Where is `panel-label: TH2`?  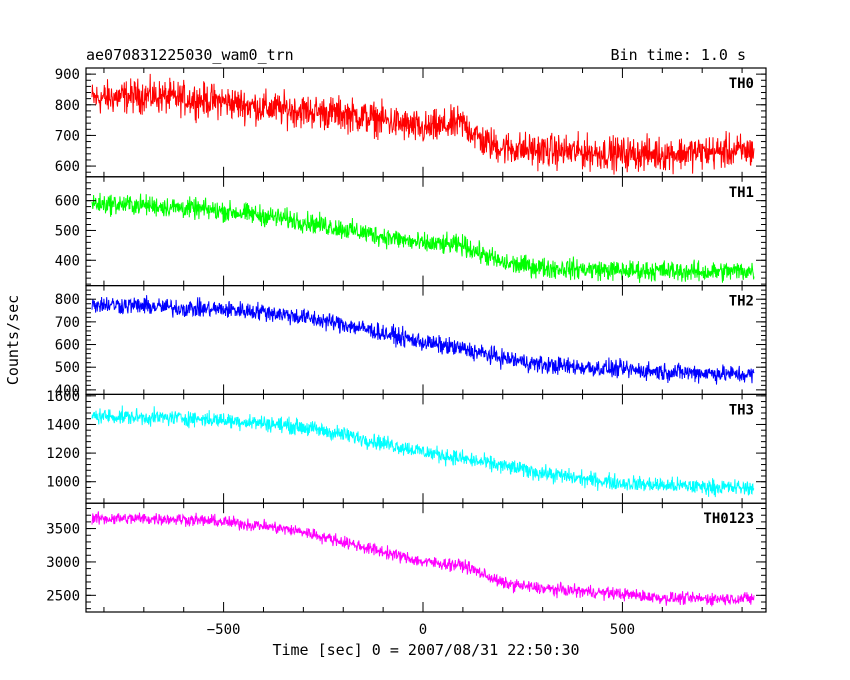
panel-label: TH2 is located at coordinates (741, 302).